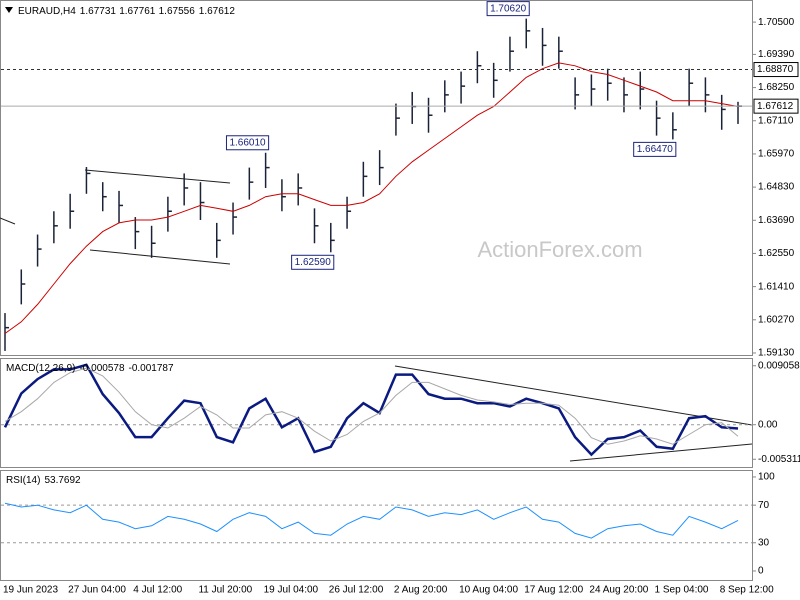 Image resolution: width=800 pixels, height=600 pixels. What do you see at coordinates (776, 154) in the screenshot?
I see `y-tick-label: 1.65970` at bounding box center [776, 154].